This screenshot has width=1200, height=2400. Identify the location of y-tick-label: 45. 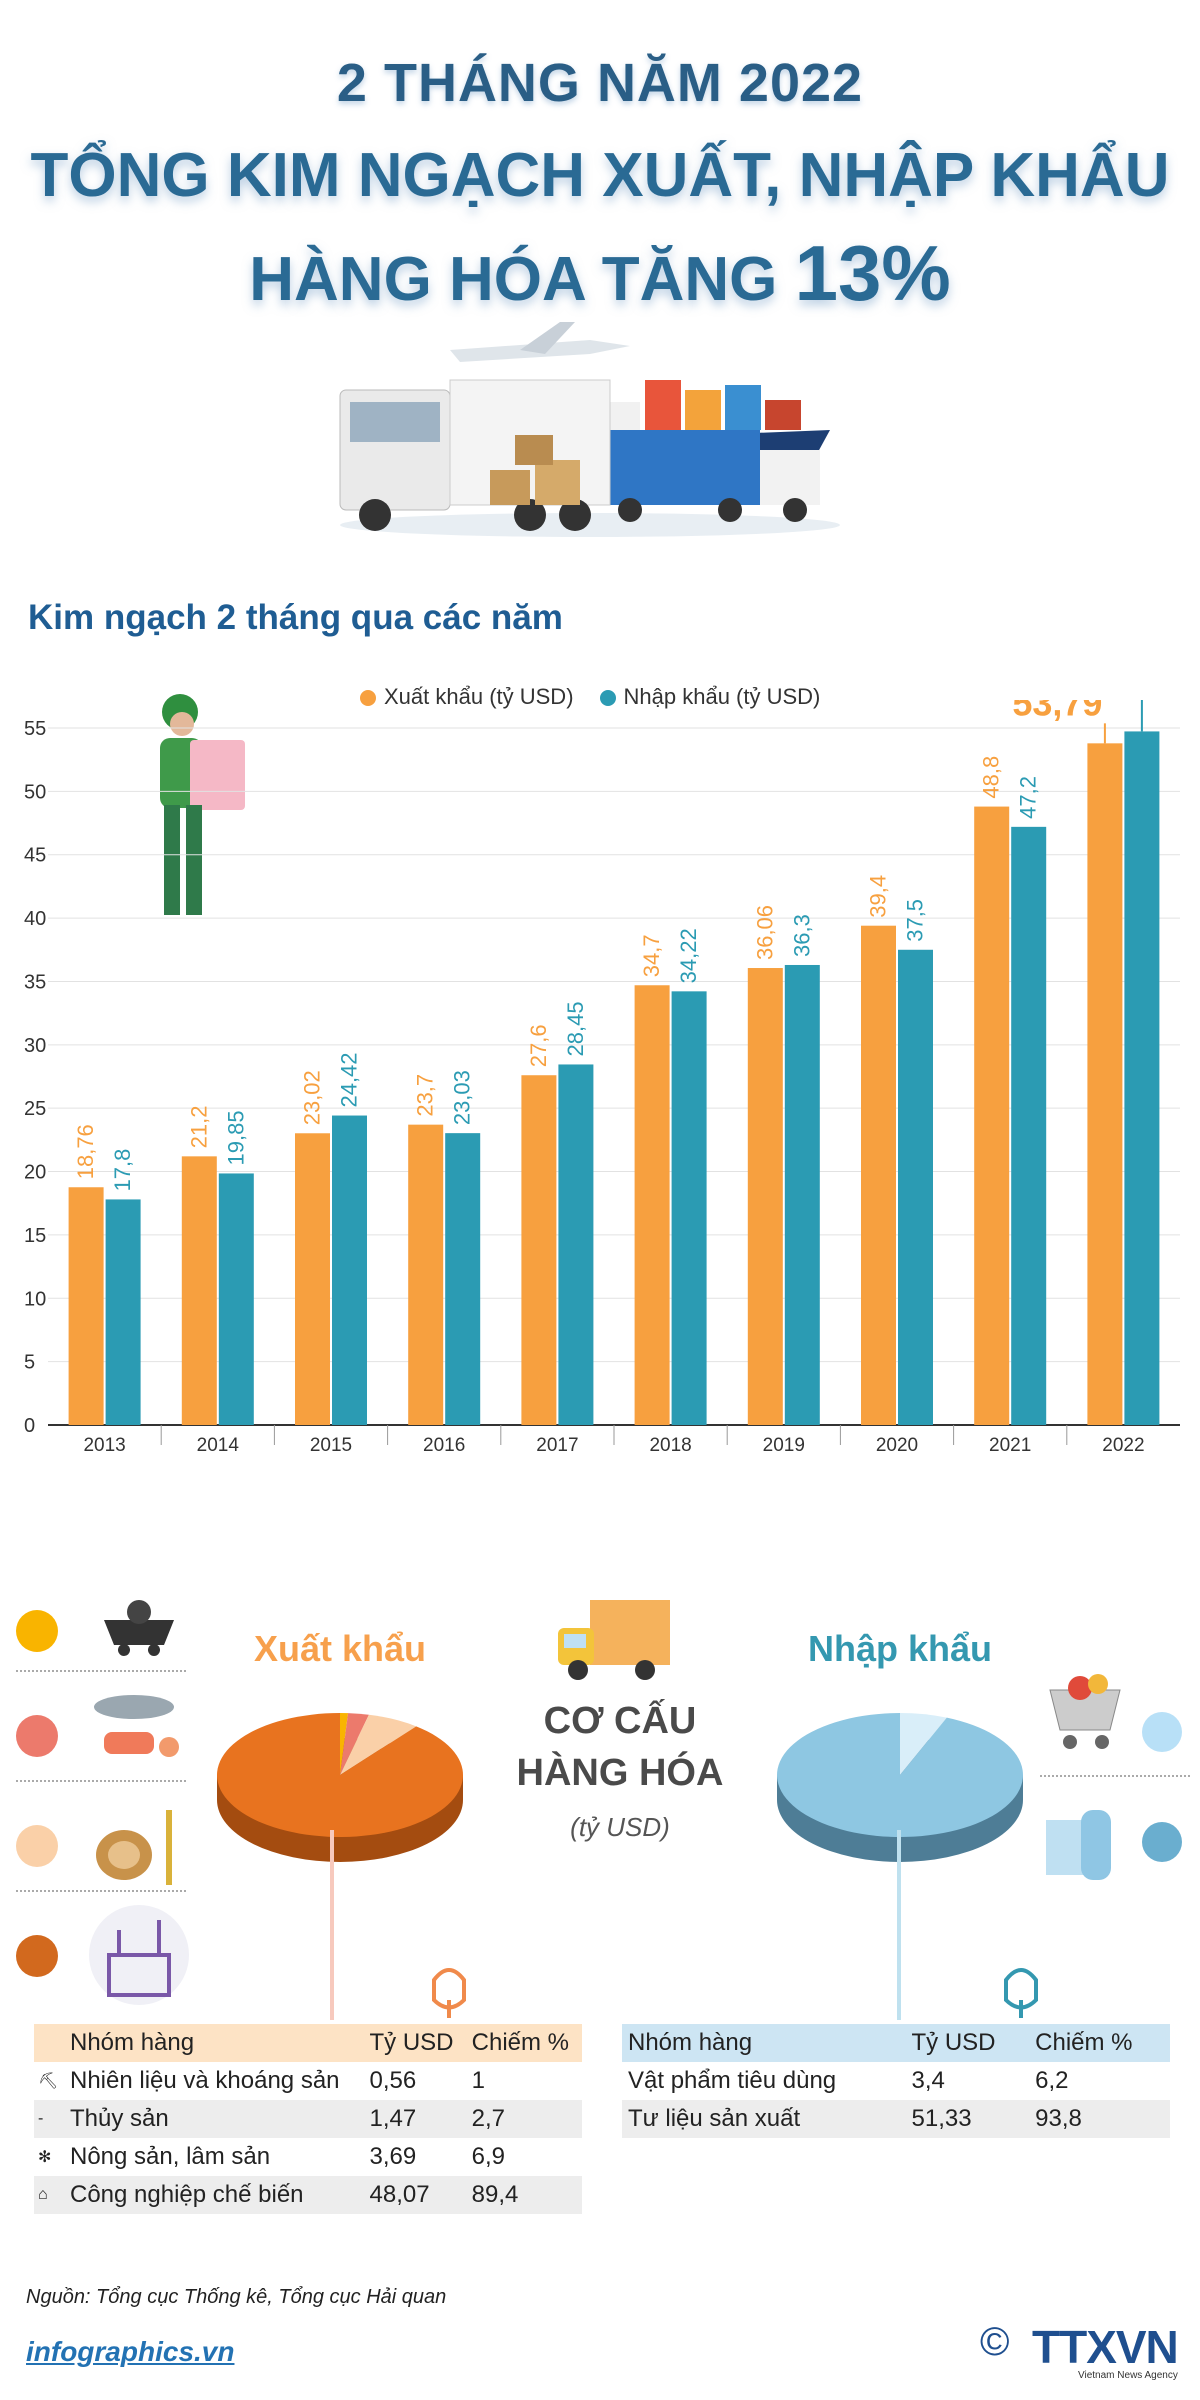
(35, 856).